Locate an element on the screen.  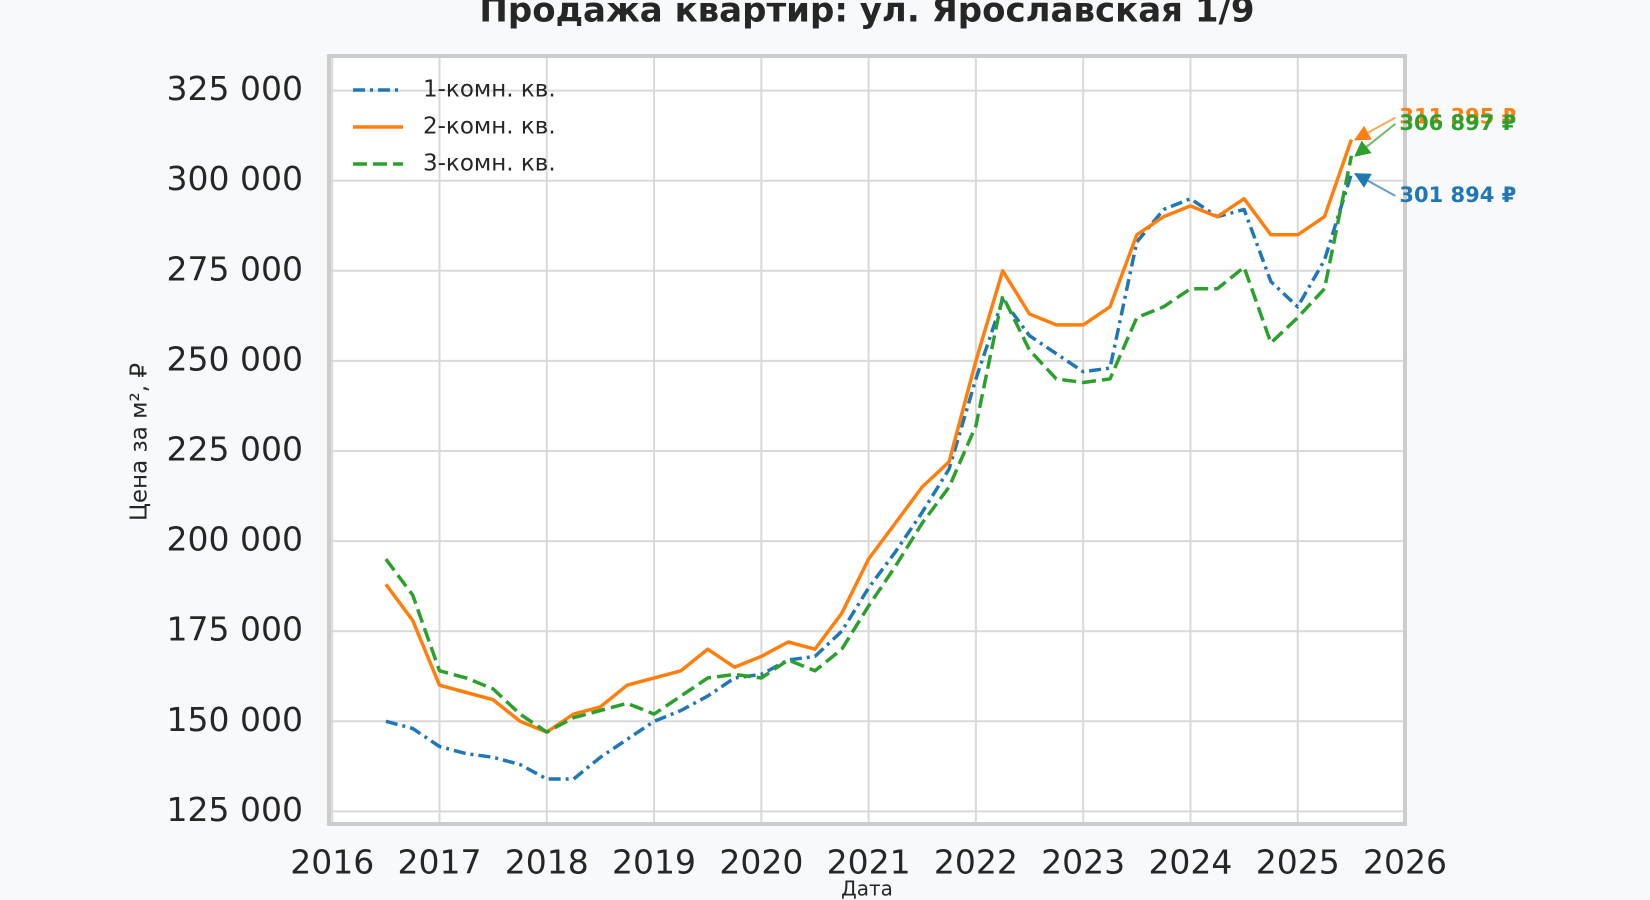
x-tick-label: 2021 is located at coordinates (869, 862).